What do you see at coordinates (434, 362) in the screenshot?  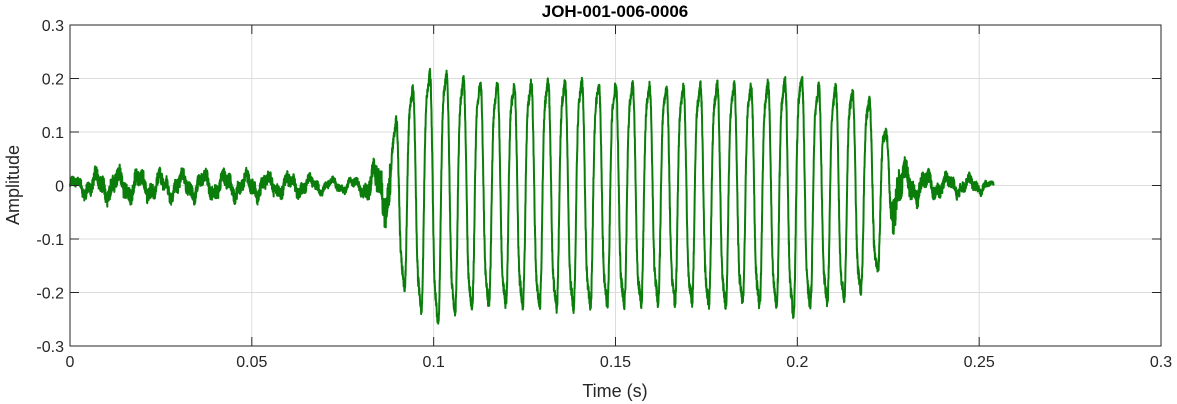 I see `x-tick-label: 0.1` at bounding box center [434, 362].